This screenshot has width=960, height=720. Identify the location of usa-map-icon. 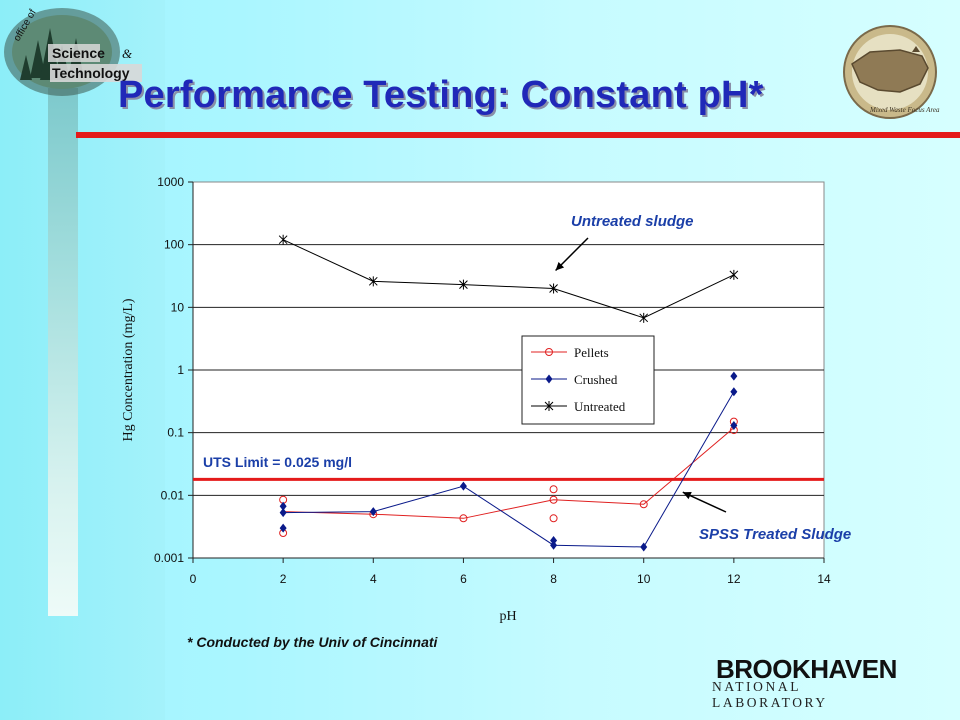
(890, 71).